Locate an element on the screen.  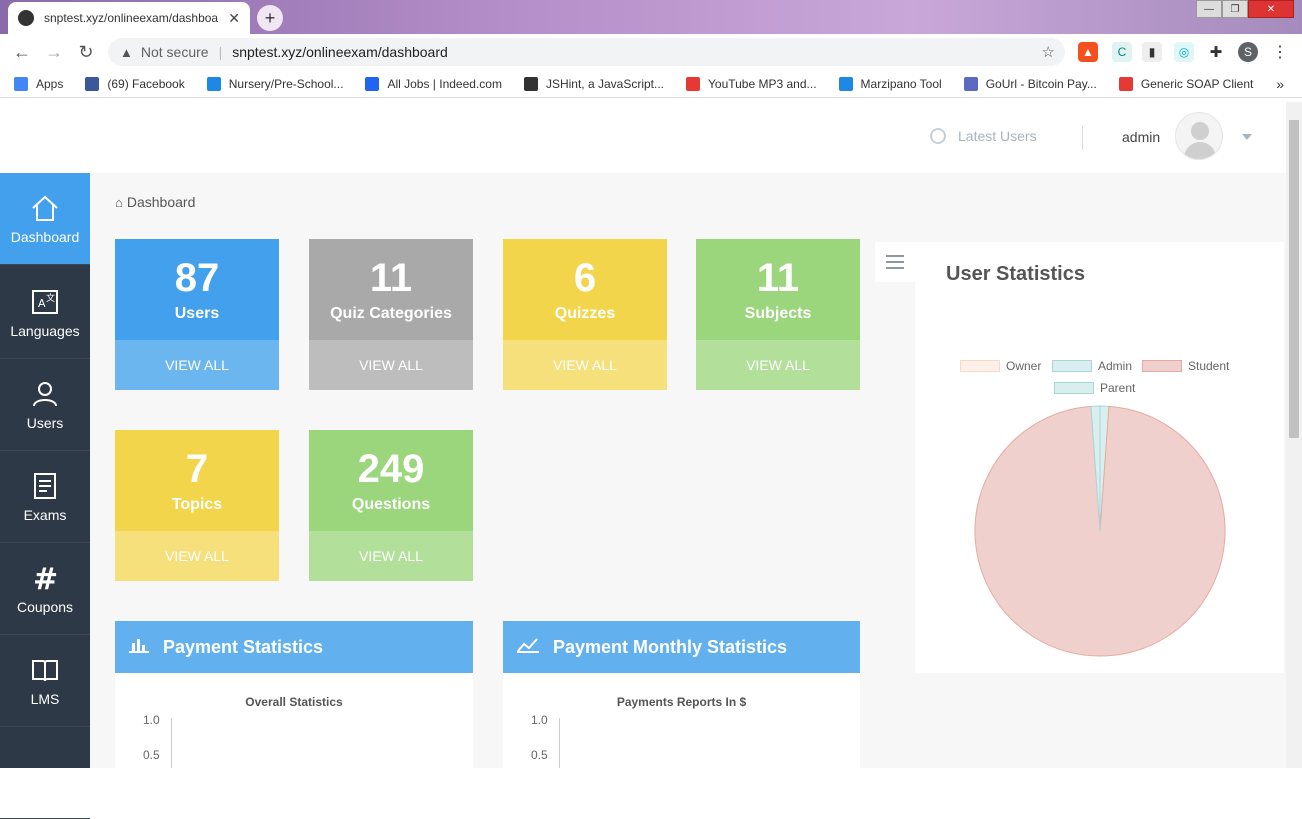
extension-c-icon: C is located at coordinates (1122, 52).